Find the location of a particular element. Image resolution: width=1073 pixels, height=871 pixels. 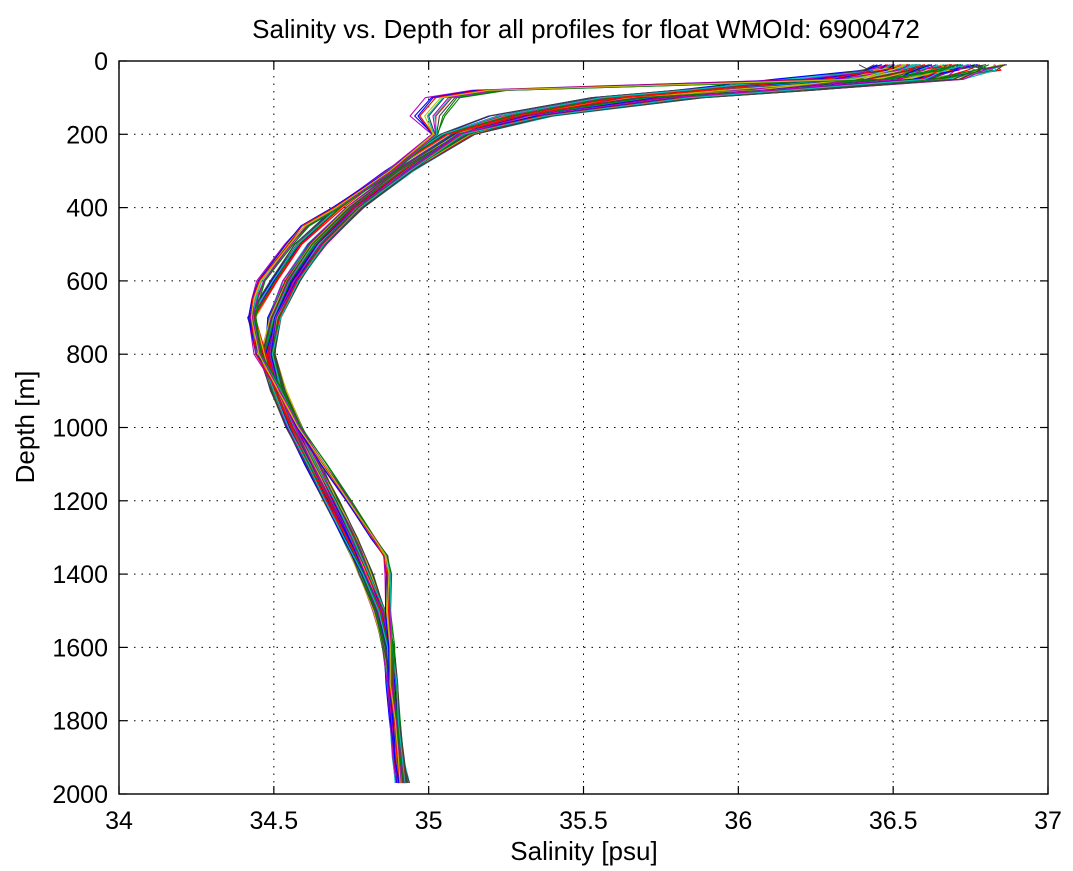

x-tick-label: 35 is located at coordinates (429, 821).